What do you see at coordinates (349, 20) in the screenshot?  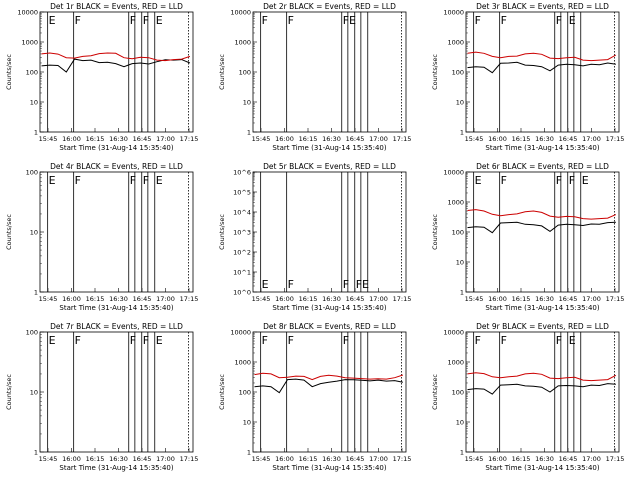 I see `flag-label: FE` at bounding box center [349, 20].